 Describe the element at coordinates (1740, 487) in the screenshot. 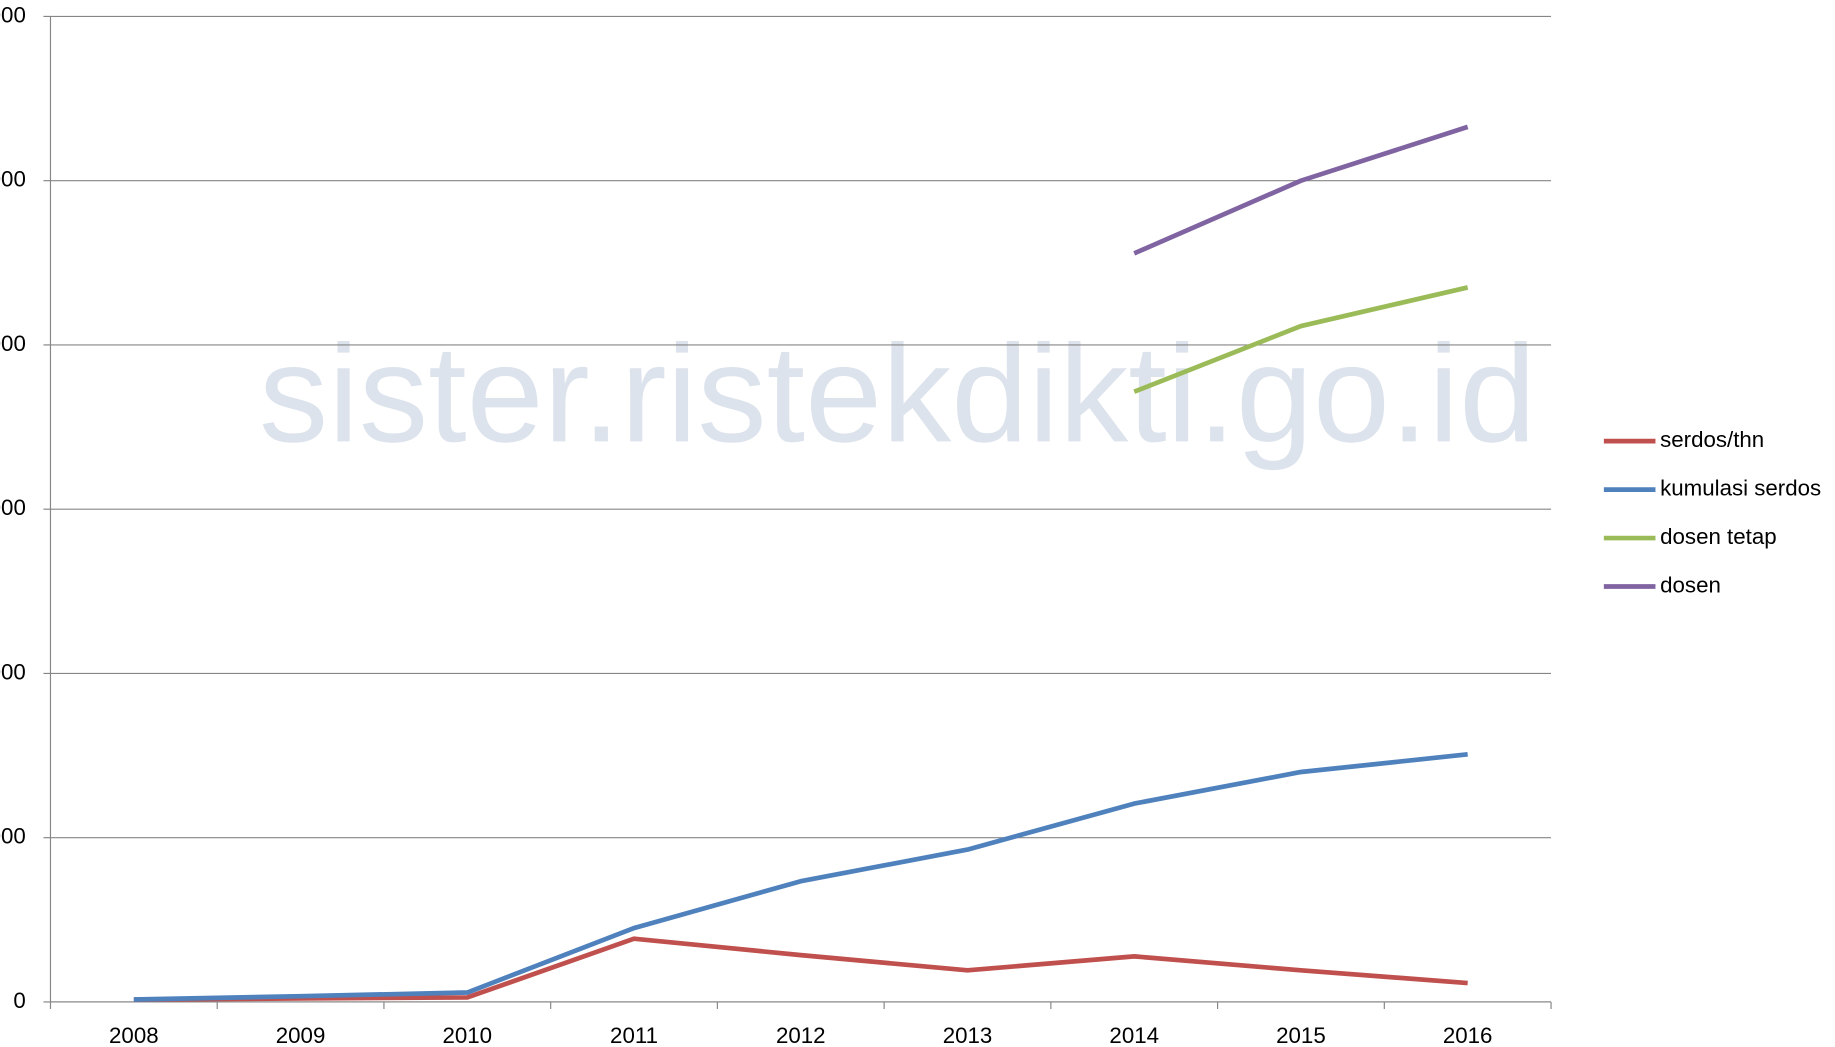

I see `legend-label: kumulasi serdos` at that location.